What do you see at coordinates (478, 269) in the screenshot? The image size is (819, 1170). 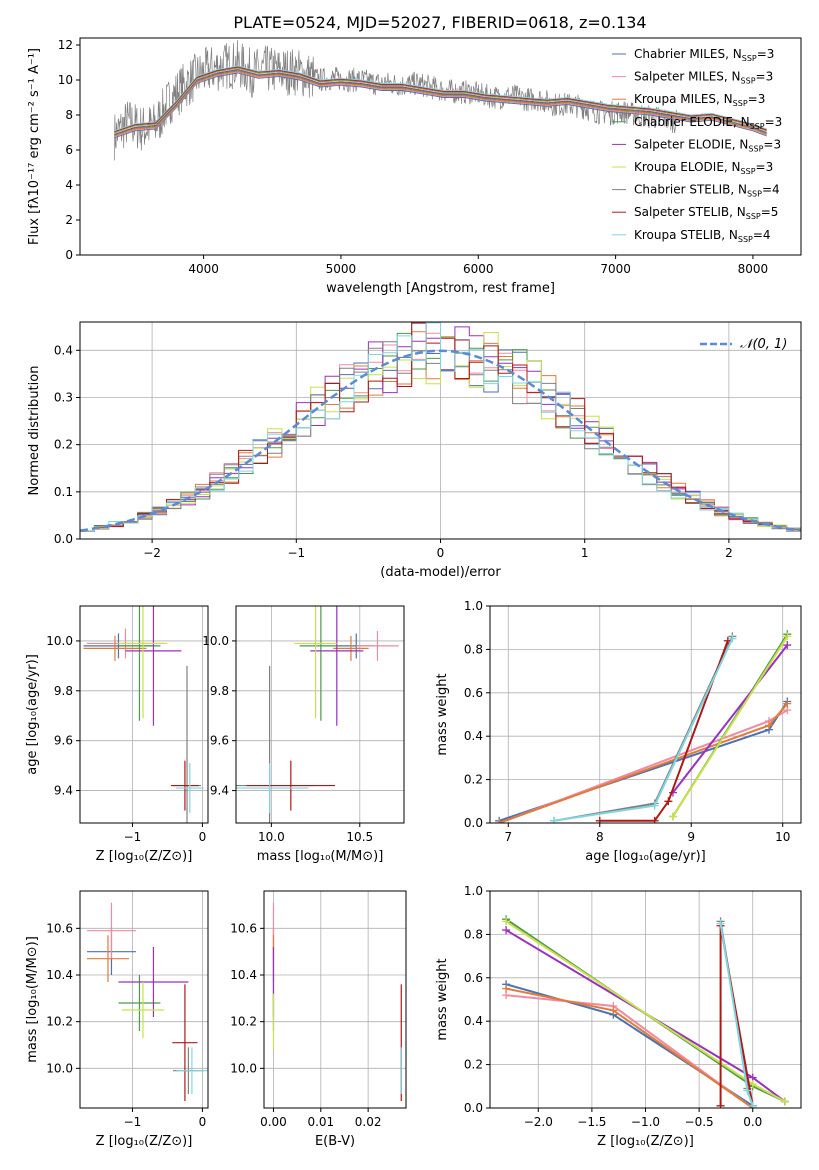 I see `x-tick-label: 6000` at bounding box center [478, 269].